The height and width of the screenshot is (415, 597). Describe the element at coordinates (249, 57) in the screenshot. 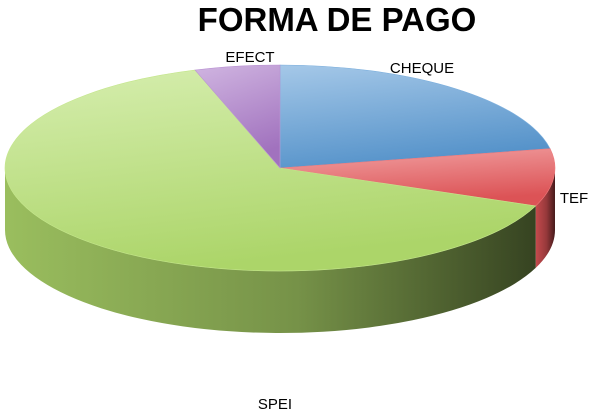

I see `pie-label-efect: EFECT` at that location.